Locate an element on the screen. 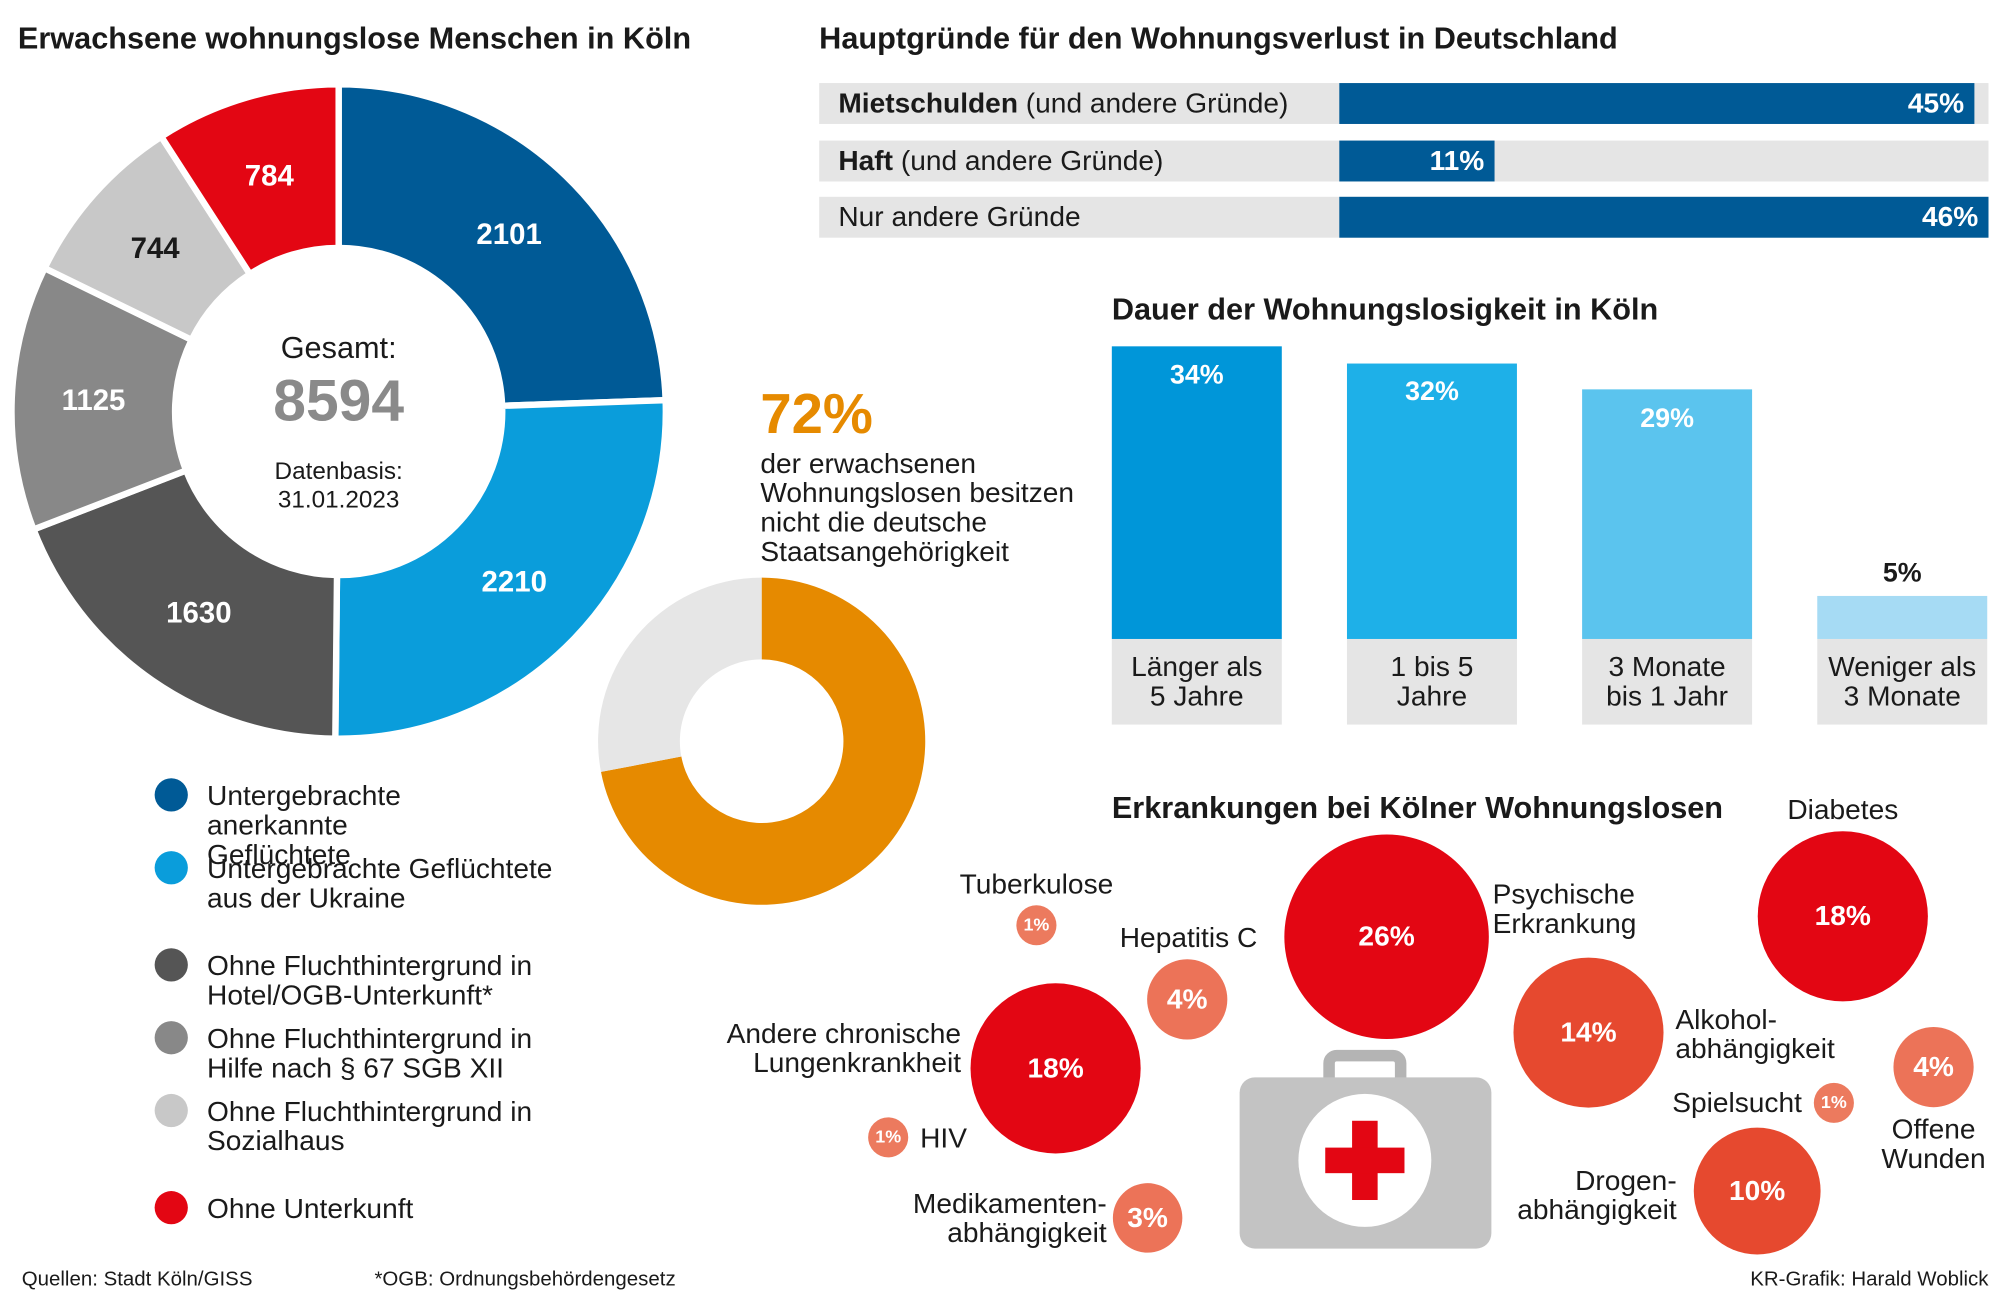  slice-label: 2210 is located at coordinates (514, 581).